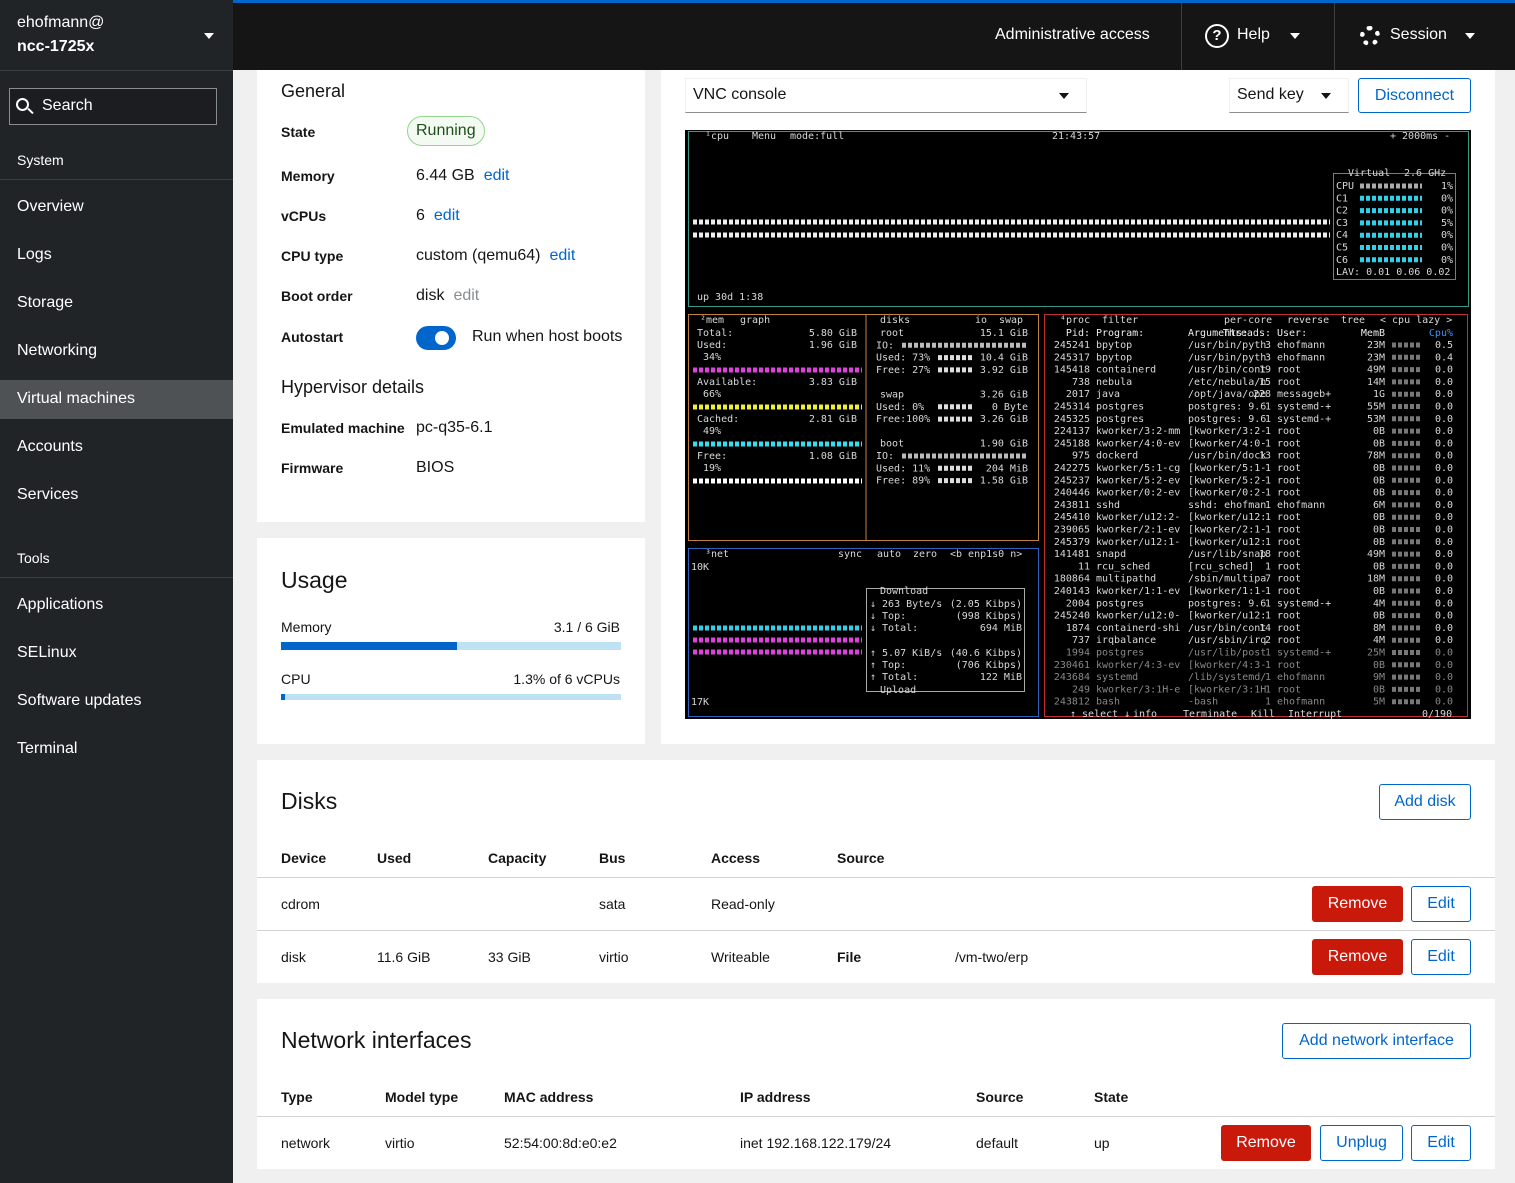 This screenshot has width=1515, height=1183. What do you see at coordinates (1078, 628) in the screenshot?
I see `terminal-text: 1874` at bounding box center [1078, 628].